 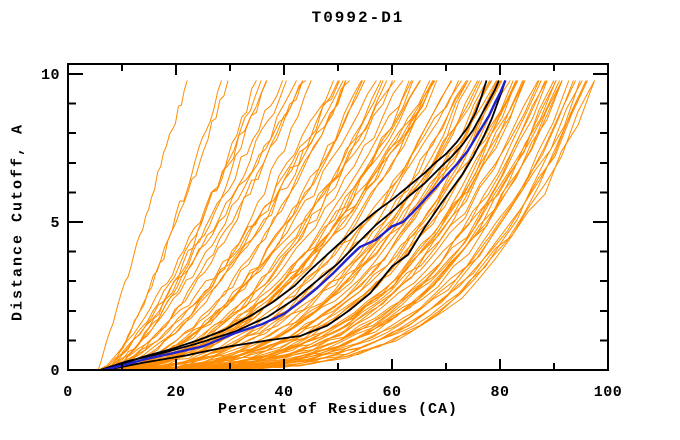 I want to click on chart-title: T0992-D1, so click(x=358, y=18).